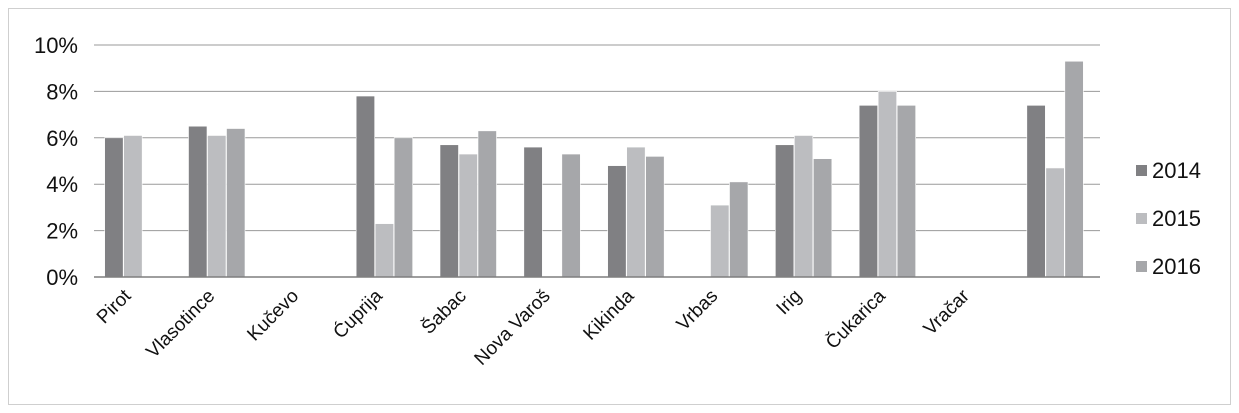  I want to click on bar-2014-šabac, so click(449, 211).